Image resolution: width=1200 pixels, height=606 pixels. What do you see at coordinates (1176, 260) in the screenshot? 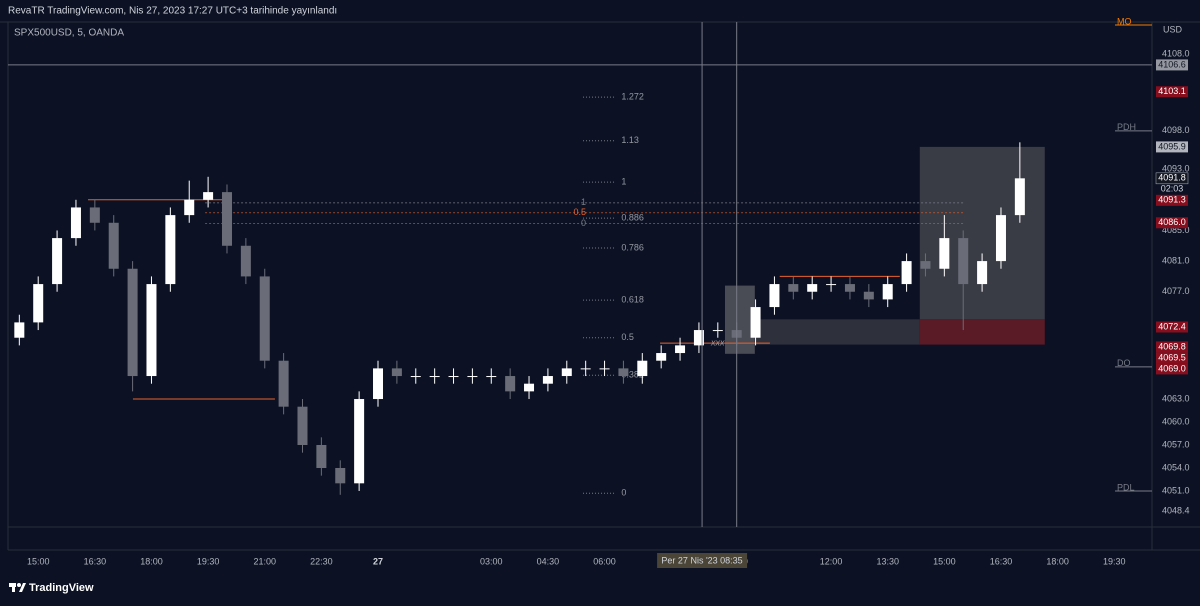
I see `y-tick-label: 4081.0` at bounding box center [1176, 260].